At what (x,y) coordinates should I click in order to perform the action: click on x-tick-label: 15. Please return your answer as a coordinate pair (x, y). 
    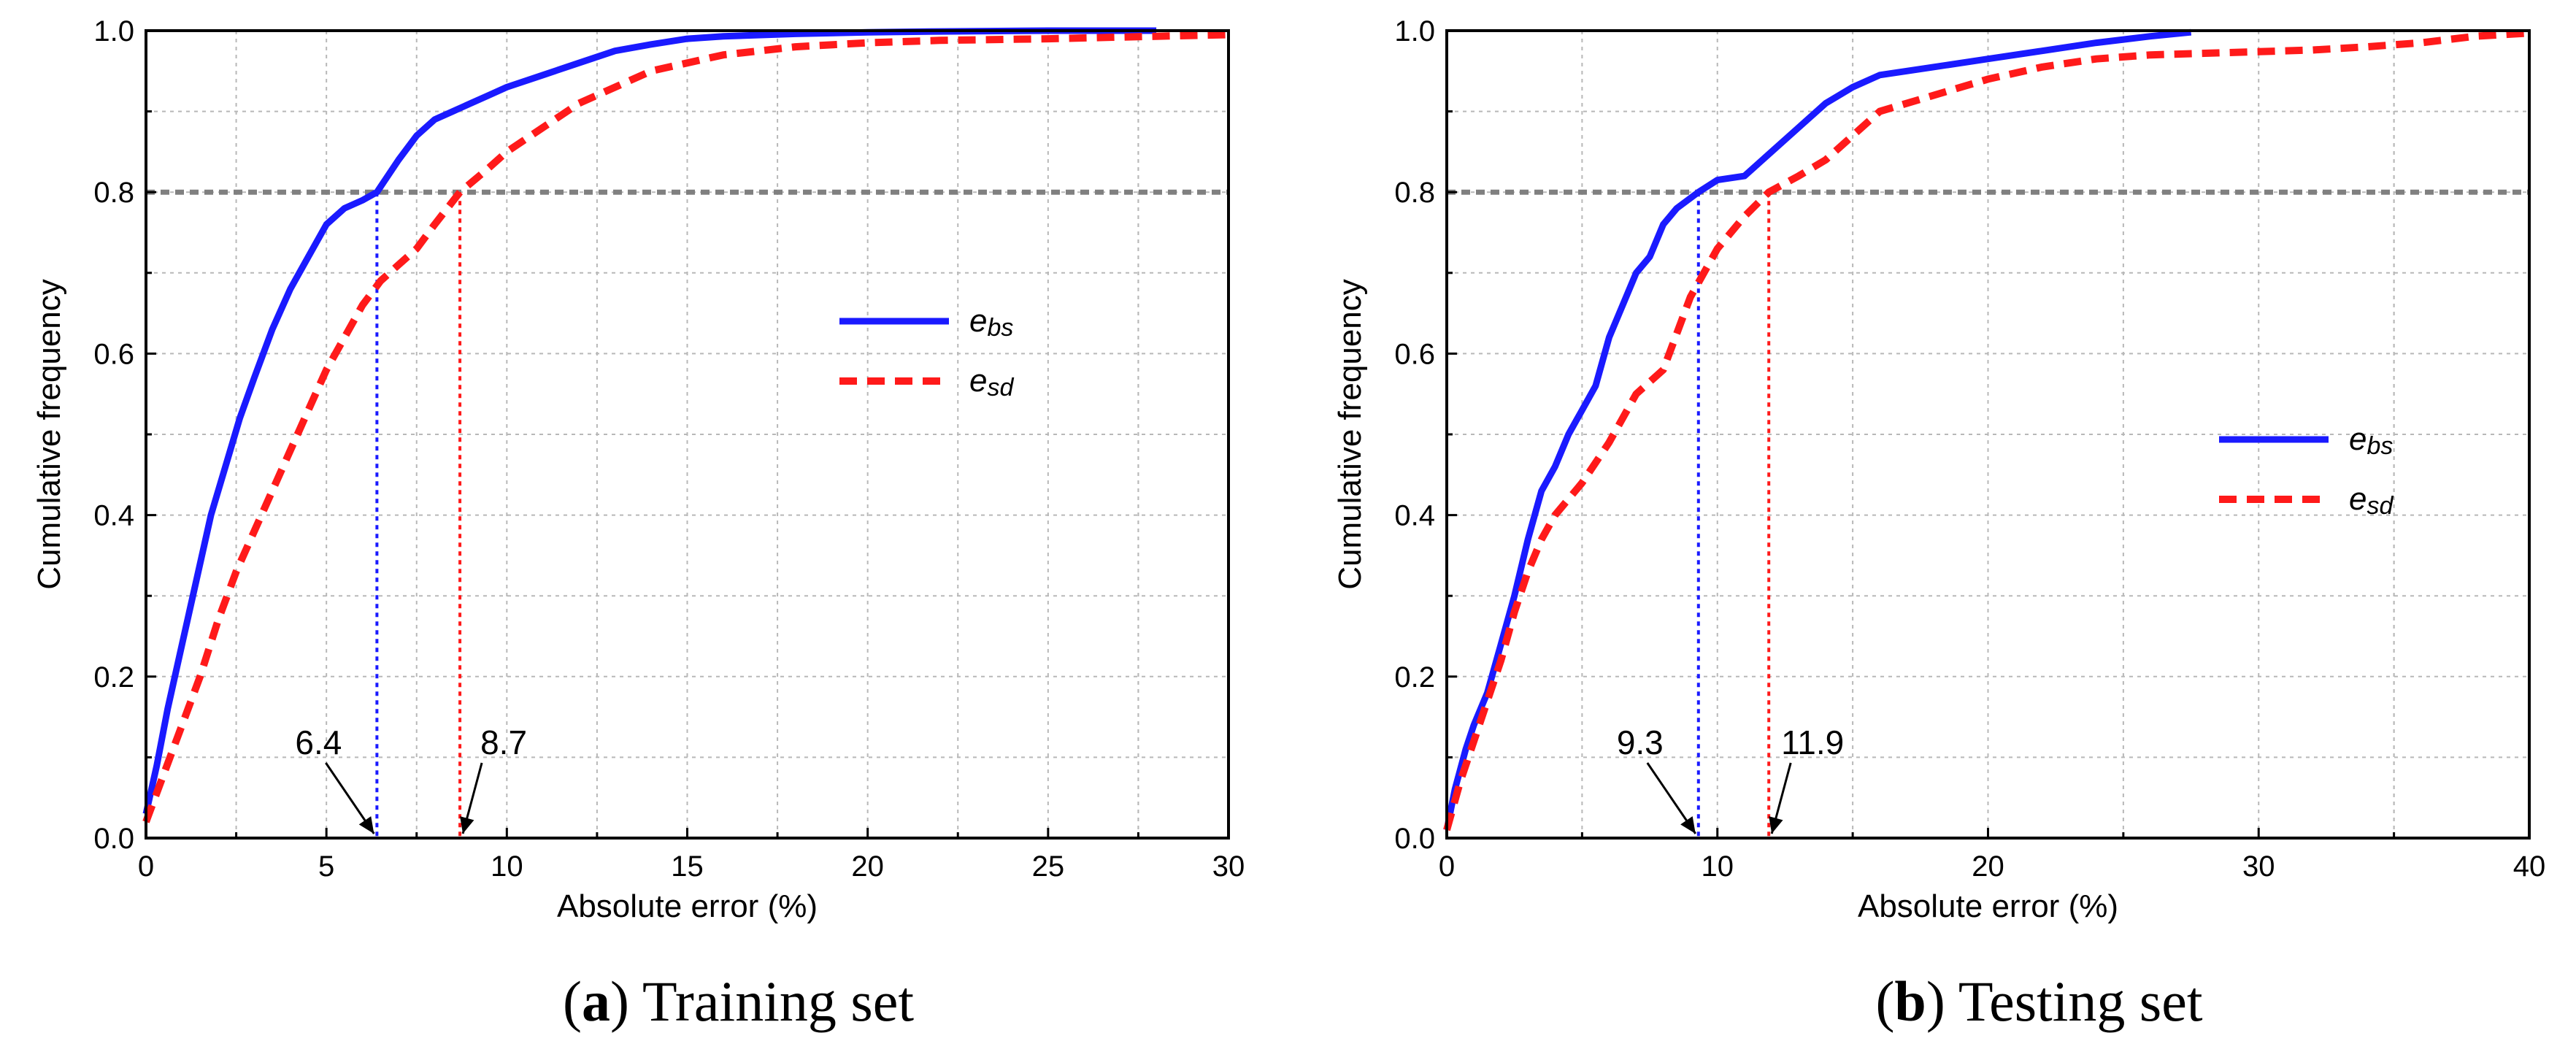
    Looking at the image, I should click on (687, 866).